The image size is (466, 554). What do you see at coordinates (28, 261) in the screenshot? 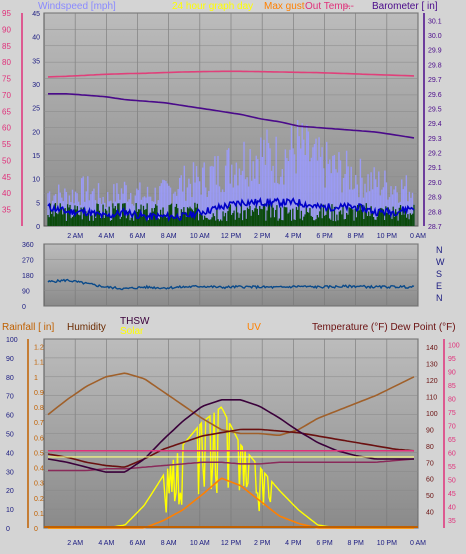
I see `direction-tick-label: 270` at bounding box center [28, 261].